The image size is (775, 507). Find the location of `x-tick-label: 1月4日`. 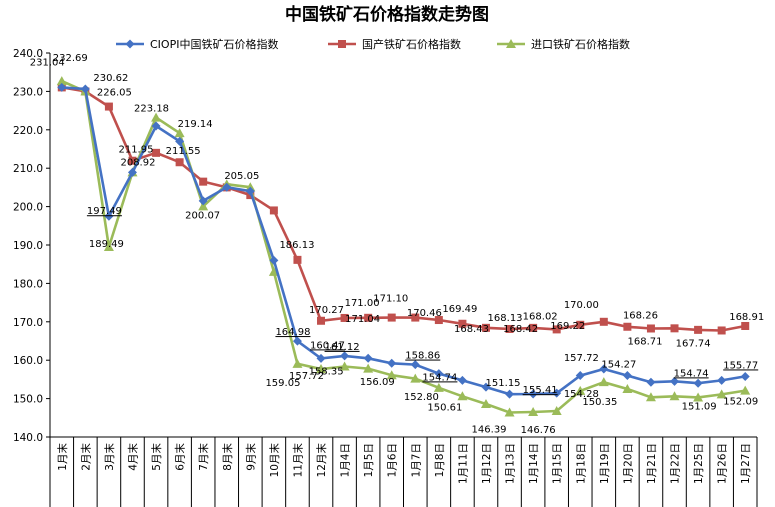

x-tick-label: 1月4日 is located at coordinates (346, 460).